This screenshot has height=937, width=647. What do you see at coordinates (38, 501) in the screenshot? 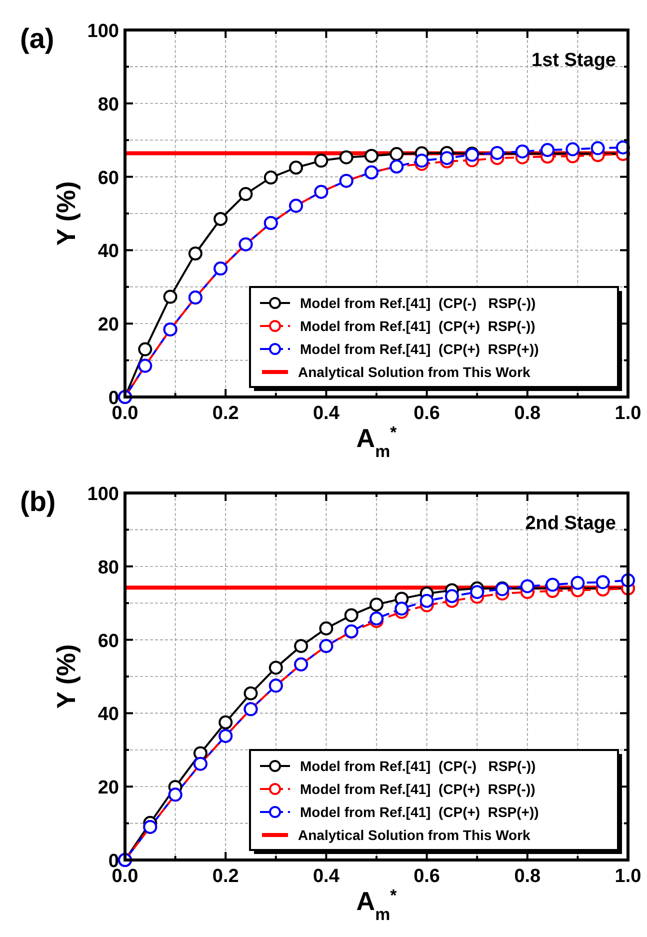
I see `chart-title: (b)` at bounding box center [38, 501].